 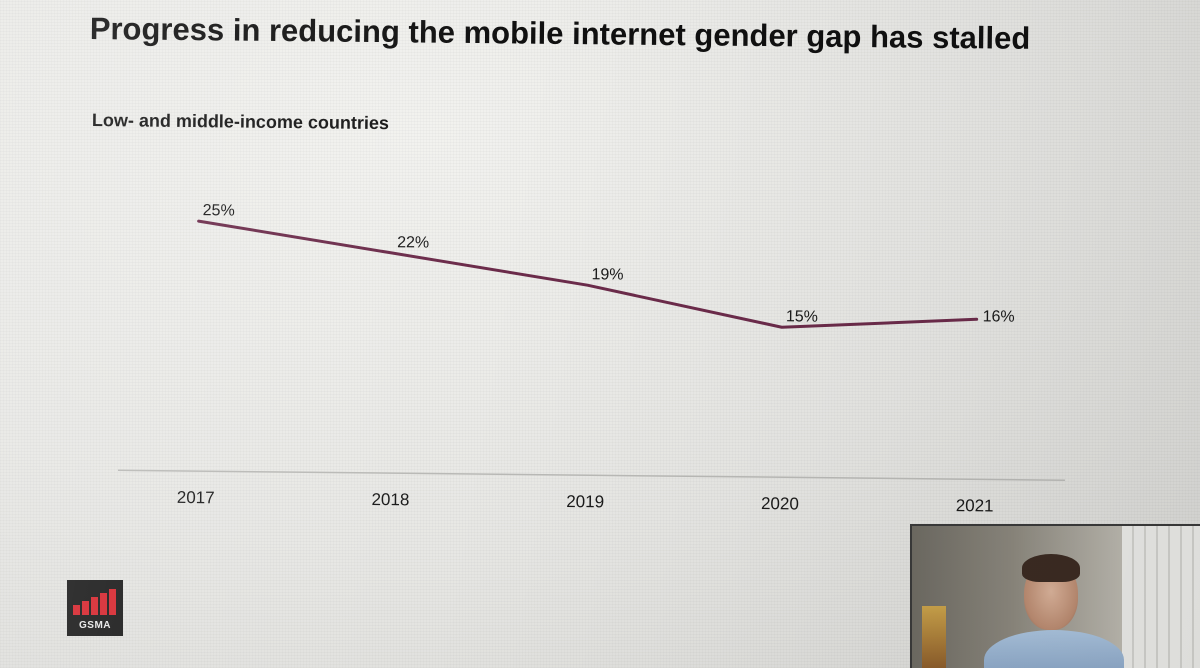 I want to click on participant-hair, so click(x=1051, y=568).